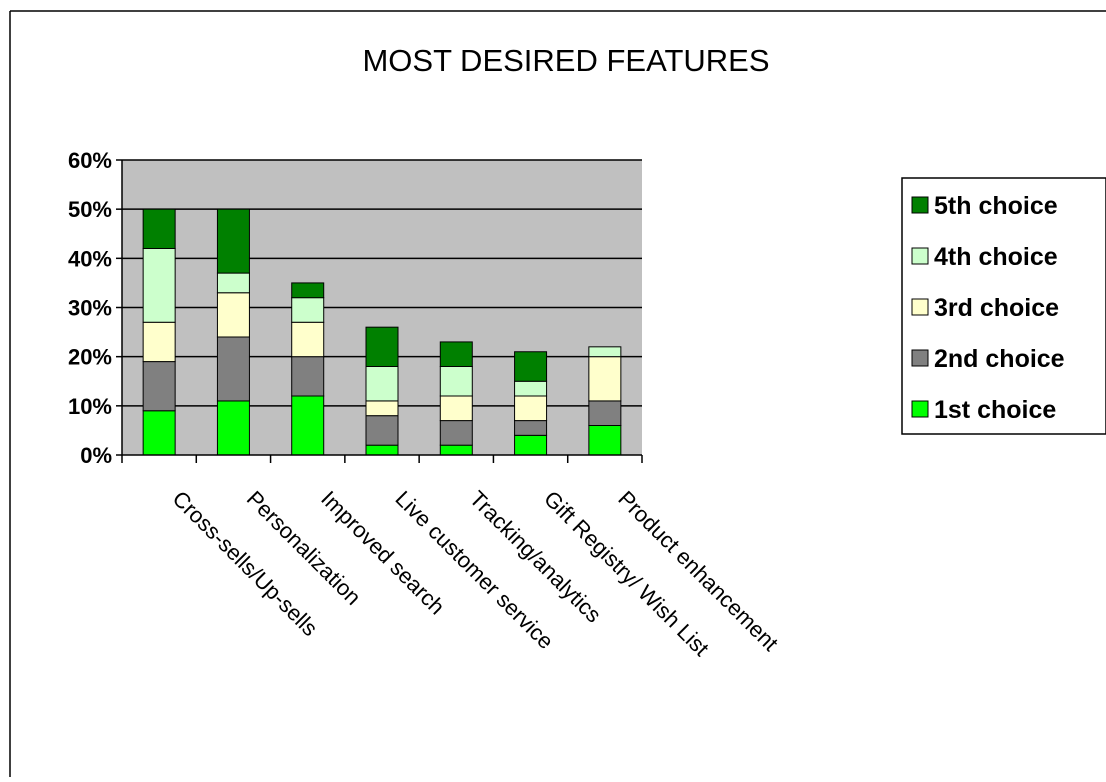  What do you see at coordinates (96, 455) in the screenshot?
I see `y-tick-label: 0%` at bounding box center [96, 455].